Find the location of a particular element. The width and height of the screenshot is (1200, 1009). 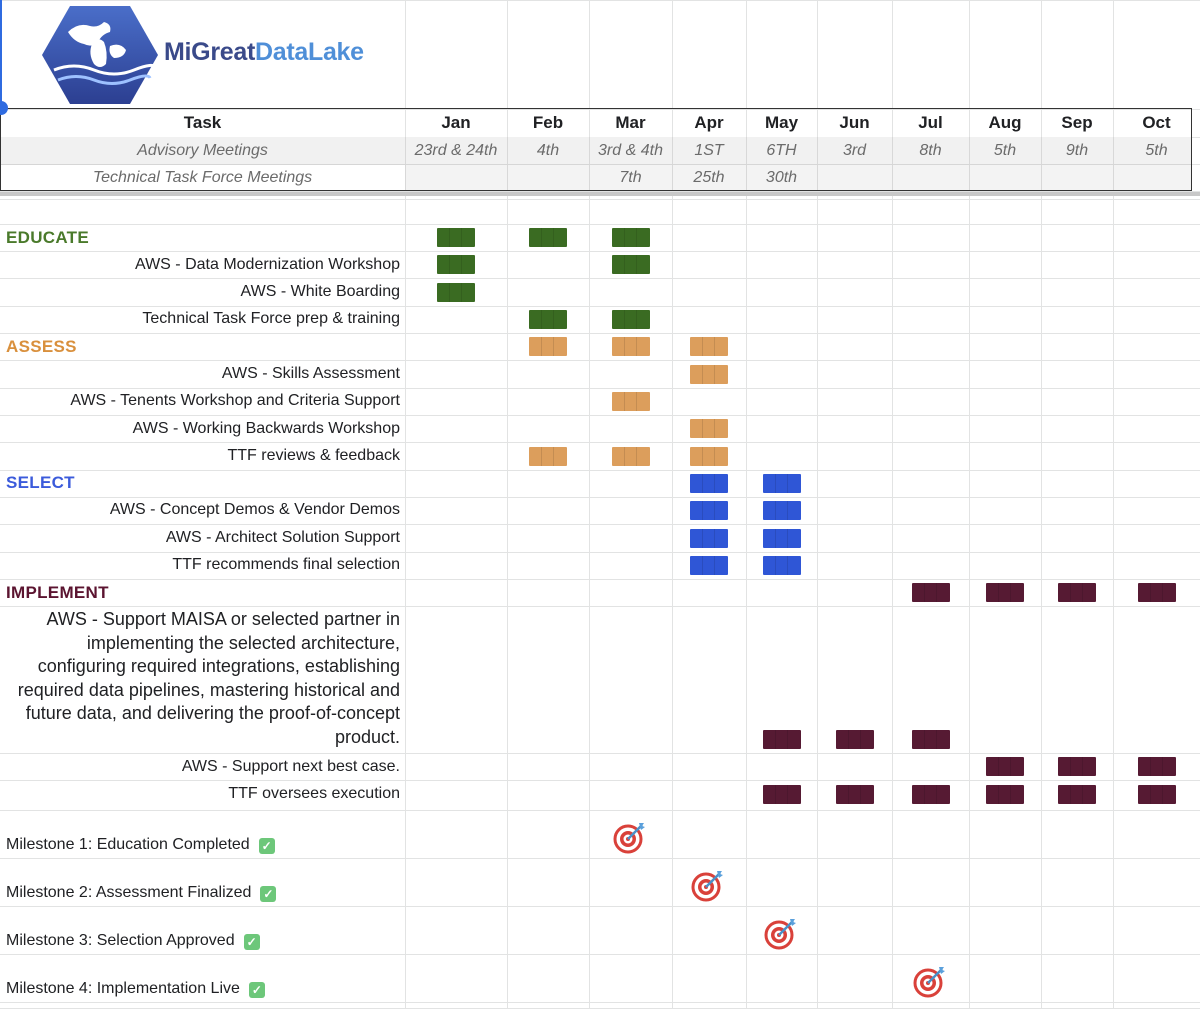

task-label: AWS - Working Backwards Workshop is located at coordinates (266, 428).